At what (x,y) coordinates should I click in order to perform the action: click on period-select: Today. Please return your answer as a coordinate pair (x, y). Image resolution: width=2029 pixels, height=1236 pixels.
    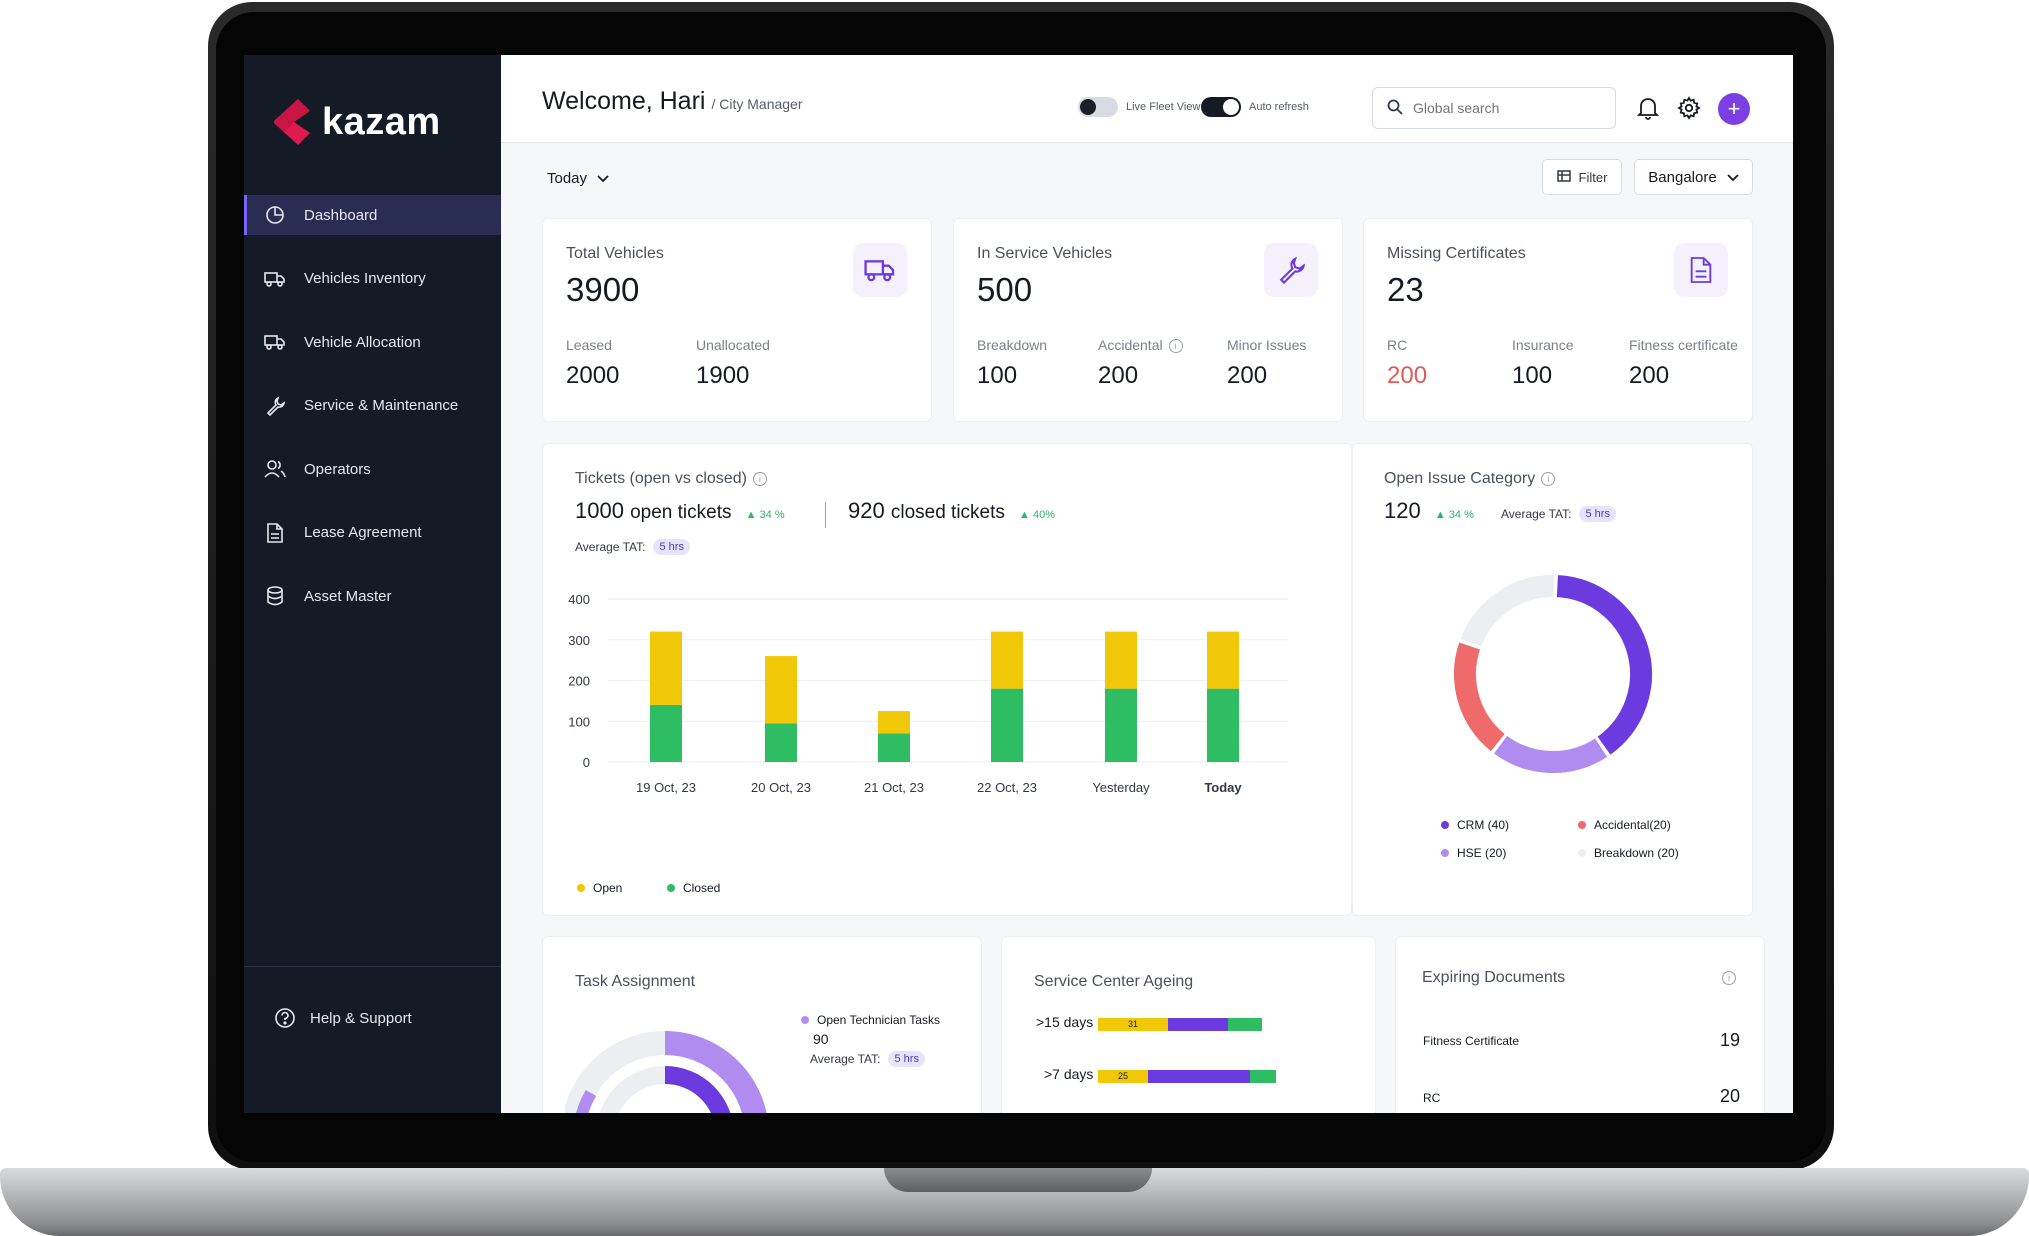
    Looking at the image, I should click on (578, 178).